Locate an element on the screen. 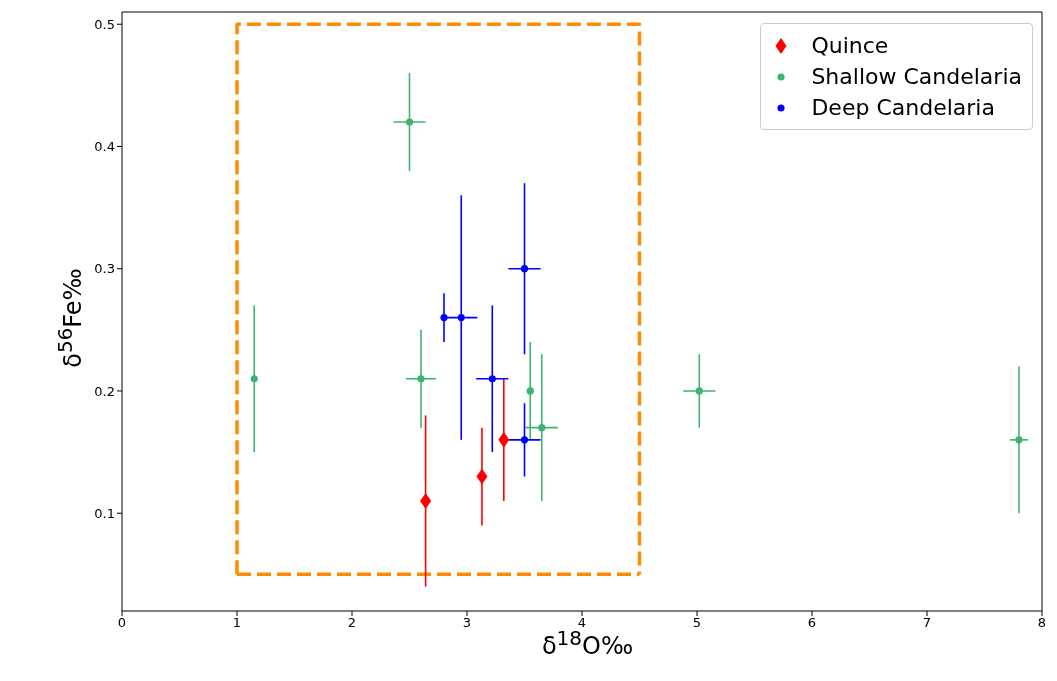 The height and width of the screenshot is (681, 1057). x-tick-label: 5 is located at coordinates (697, 623).